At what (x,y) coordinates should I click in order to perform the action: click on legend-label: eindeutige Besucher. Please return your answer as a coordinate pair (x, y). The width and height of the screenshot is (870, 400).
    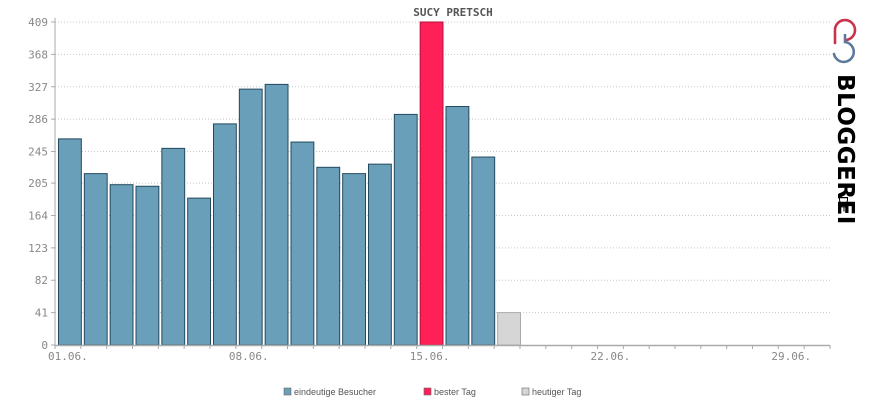
    Looking at the image, I should click on (335, 392).